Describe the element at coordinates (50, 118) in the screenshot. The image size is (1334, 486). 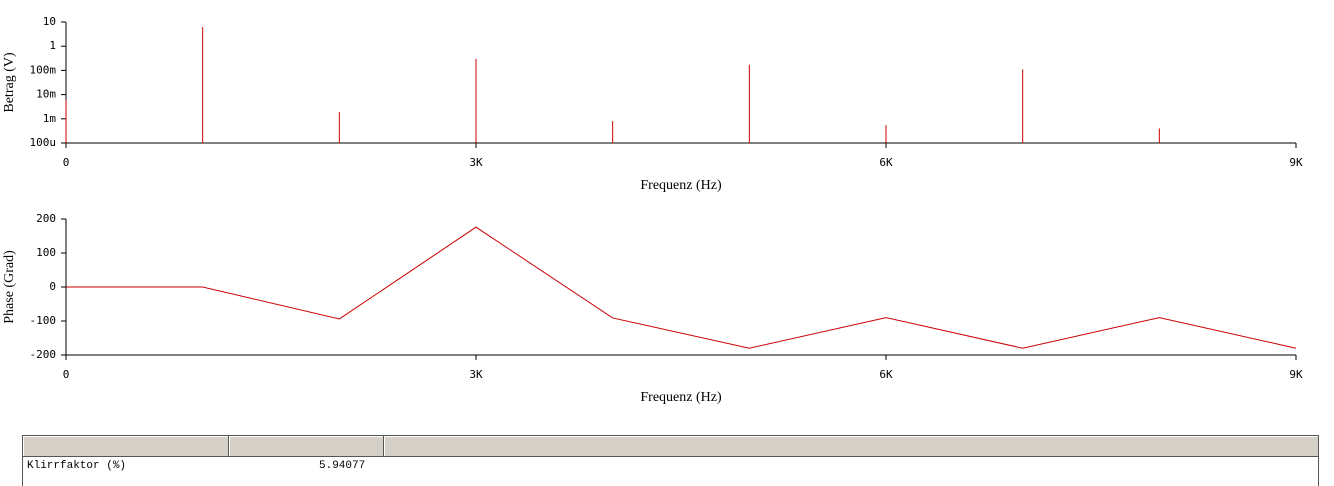
I see `y-tick-label: 1m` at that location.